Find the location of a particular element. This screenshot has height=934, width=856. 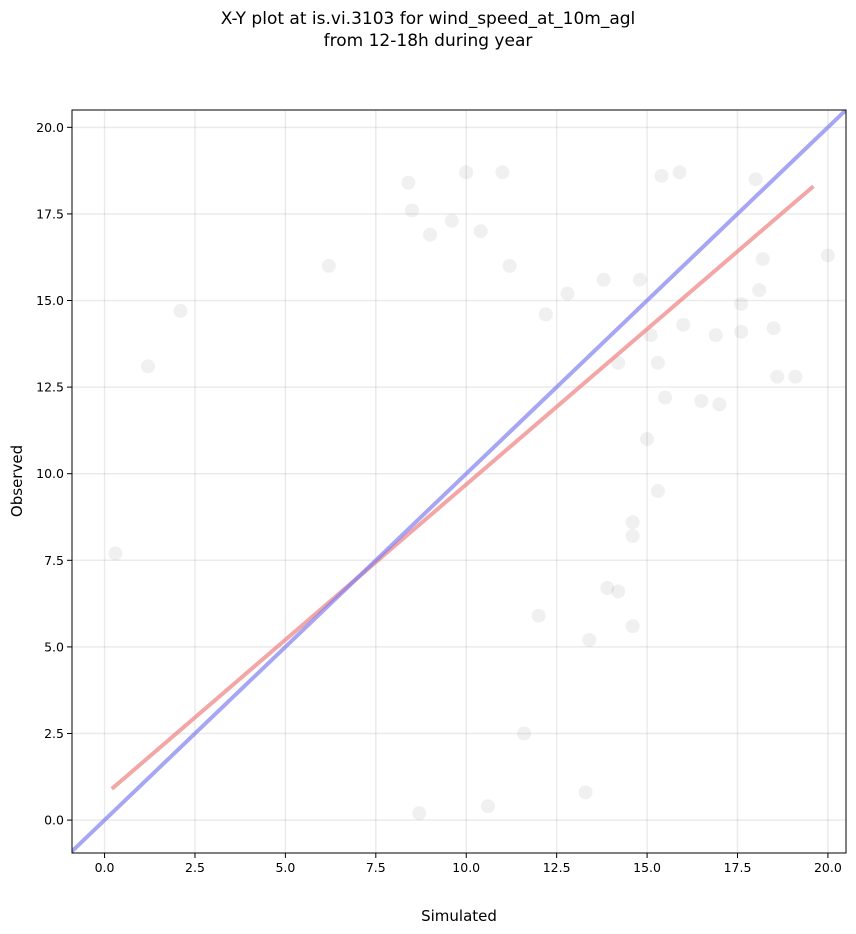

x-axis-label: Simulated is located at coordinates (459, 916).